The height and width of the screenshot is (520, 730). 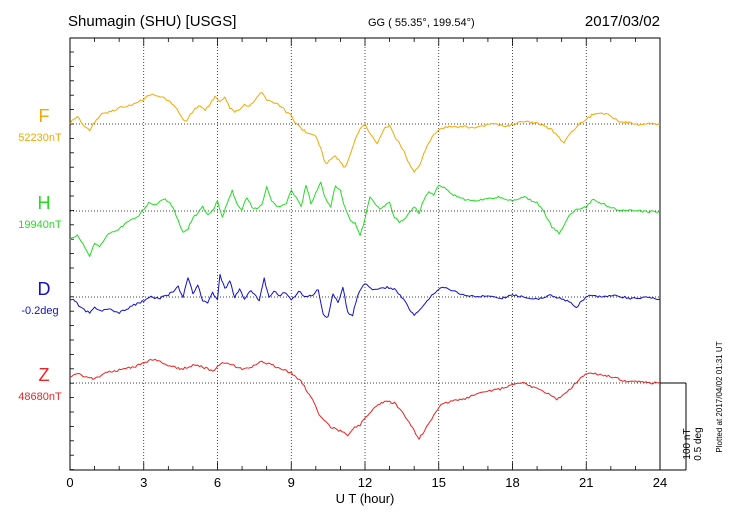 What do you see at coordinates (512, 482) in the screenshot?
I see `x-tick-label: 18` at bounding box center [512, 482].